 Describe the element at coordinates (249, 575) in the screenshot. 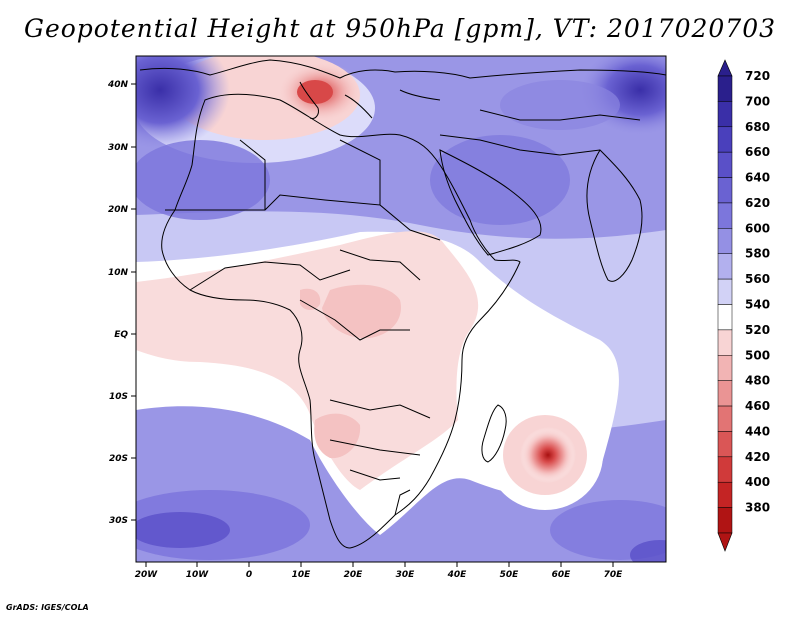

I see `lon-label: 0` at that location.